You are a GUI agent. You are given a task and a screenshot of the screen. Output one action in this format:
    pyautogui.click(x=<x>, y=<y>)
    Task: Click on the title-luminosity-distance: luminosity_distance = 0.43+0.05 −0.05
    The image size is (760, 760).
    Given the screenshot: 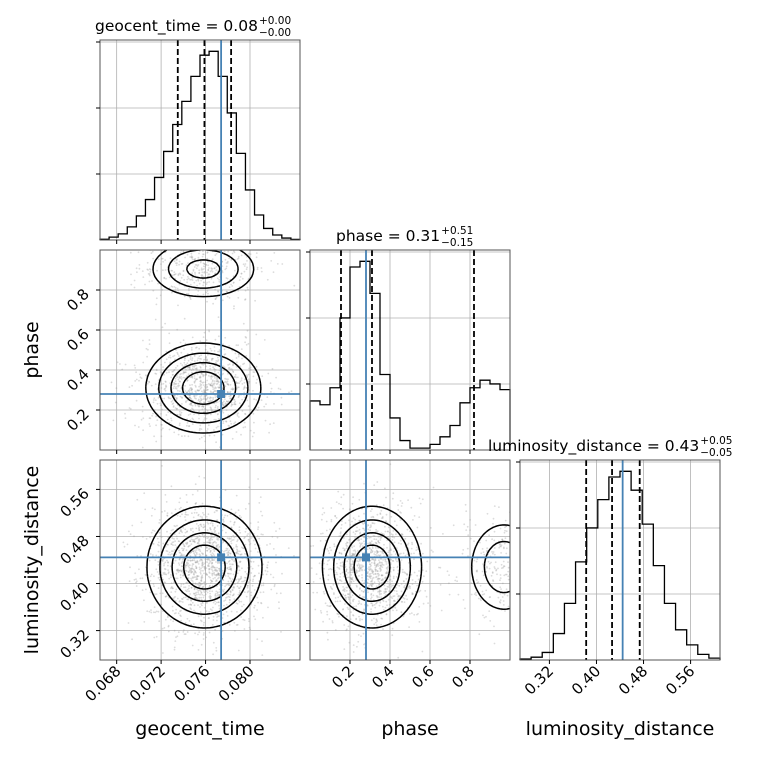 What is the action you would take?
    pyautogui.click(x=610, y=447)
    